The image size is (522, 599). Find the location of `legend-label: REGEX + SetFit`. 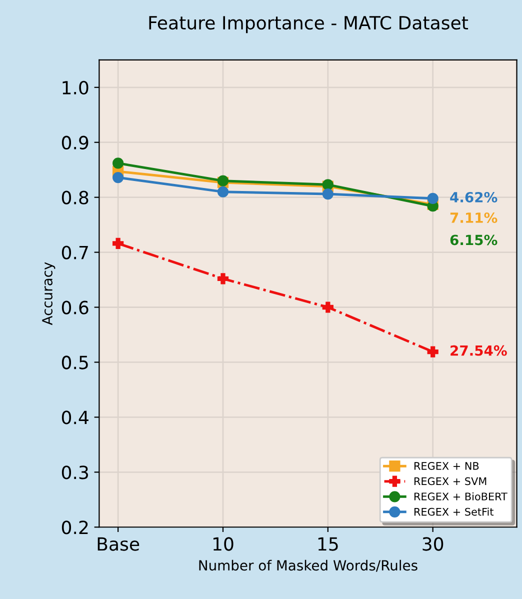

legend-label: REGEX + SetFit is located at coordinates (454, 512).